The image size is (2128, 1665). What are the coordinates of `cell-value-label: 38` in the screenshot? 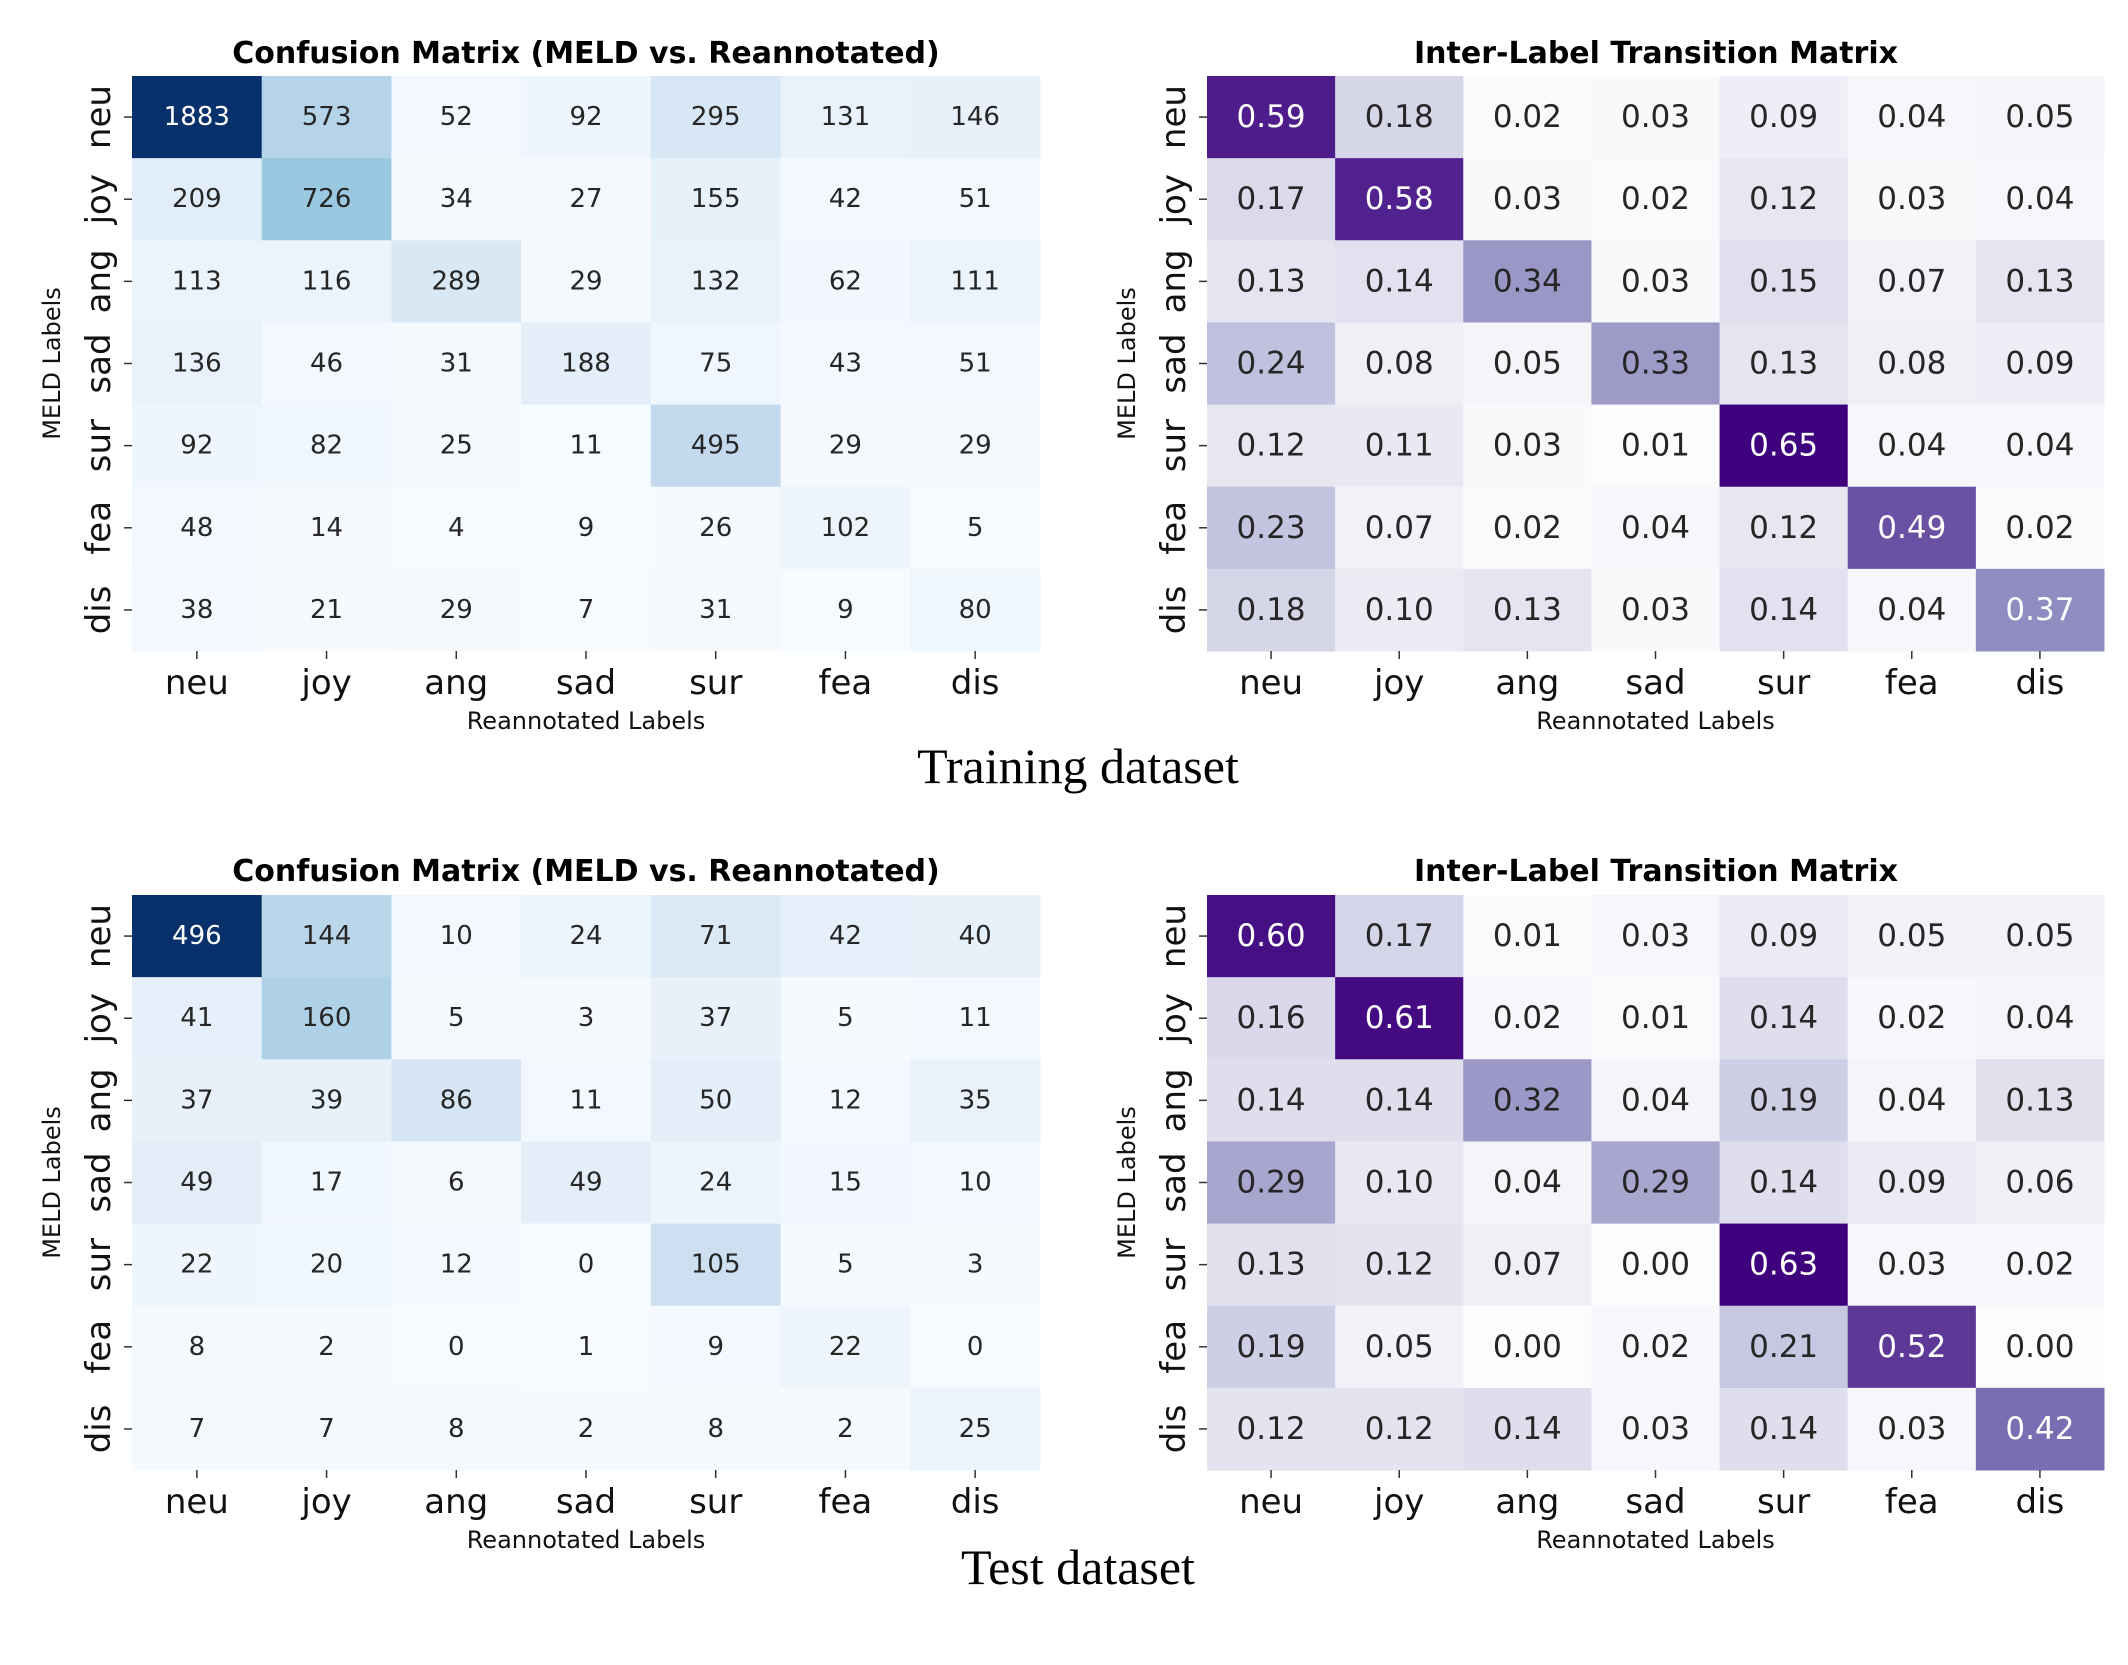 It's located at (196, 610).